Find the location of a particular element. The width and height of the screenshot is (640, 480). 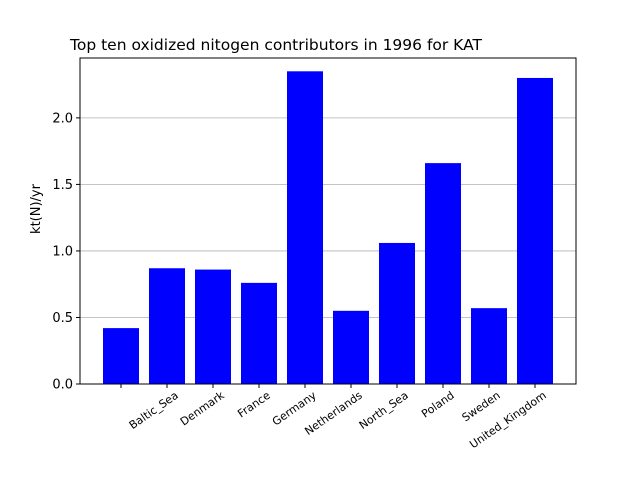

y-tick-label: 0.5 is located at coordinates (62, 318).